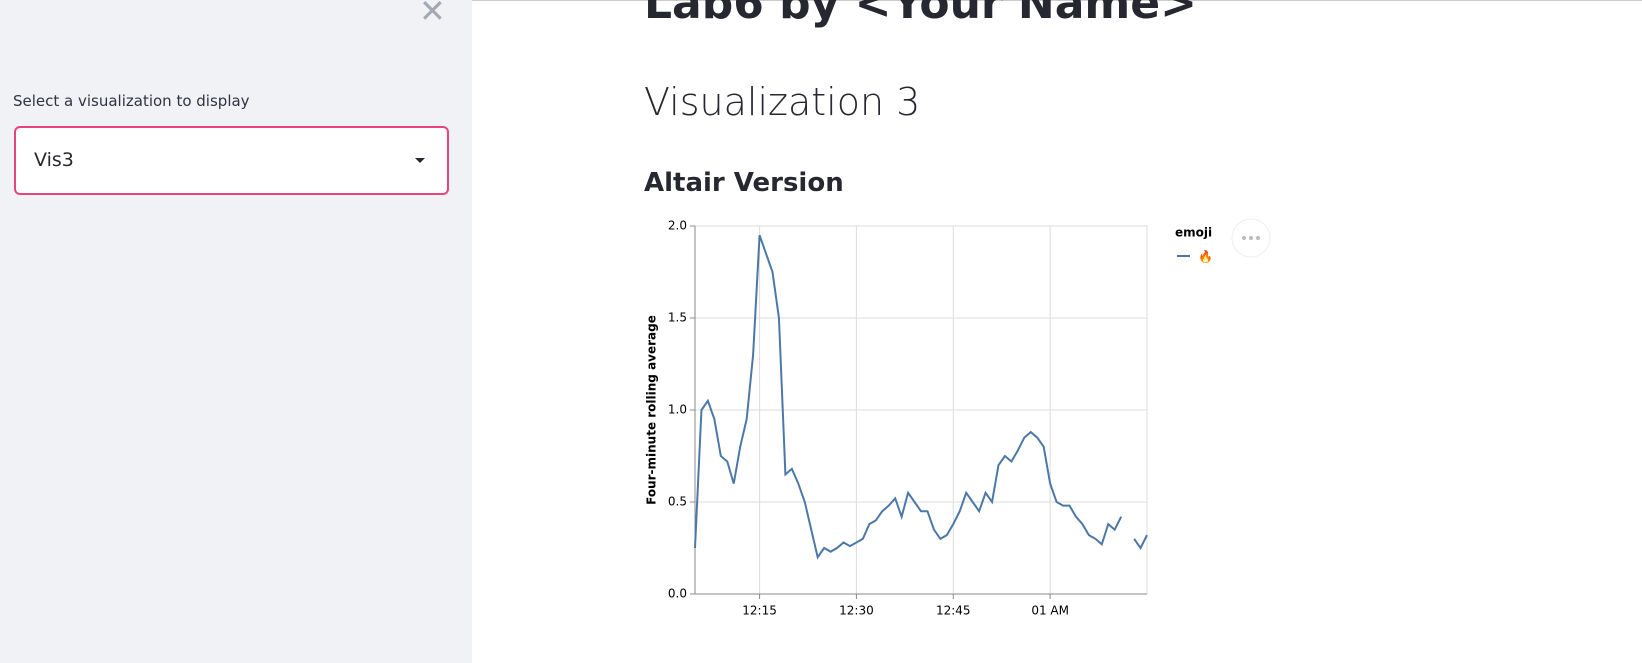 The image size is (1642, 663). I want to click on y-tick-label: 1.5, so click(677, 318).